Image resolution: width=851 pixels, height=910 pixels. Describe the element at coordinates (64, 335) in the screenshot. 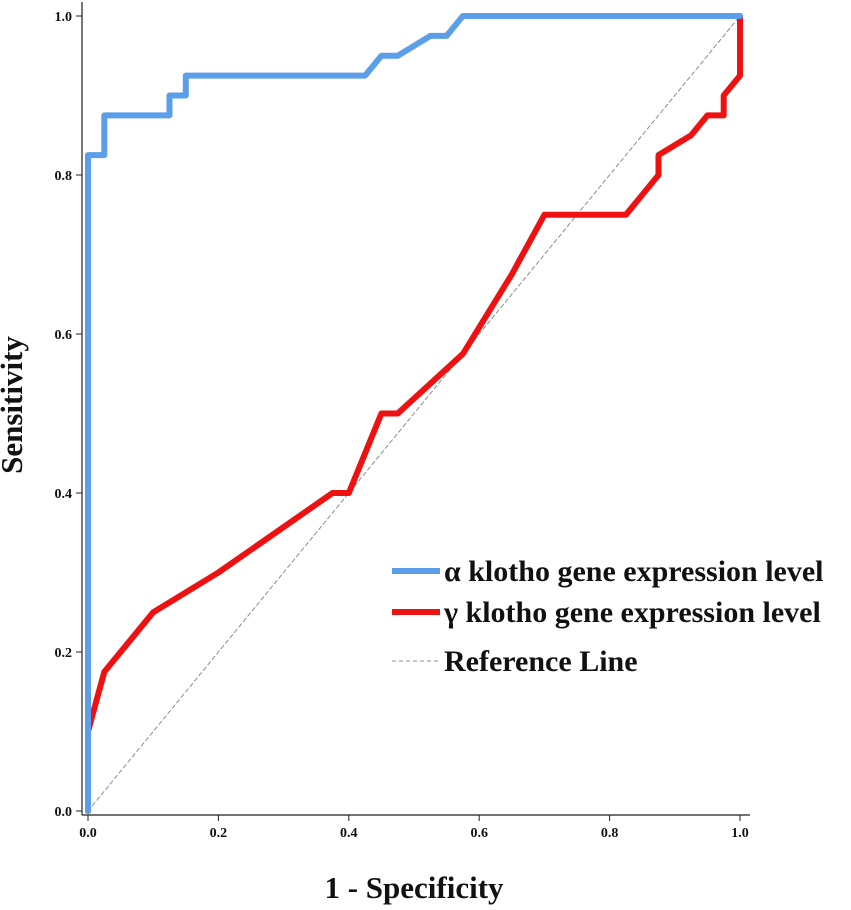

I see `y-tick-label: 0.6` at that location.